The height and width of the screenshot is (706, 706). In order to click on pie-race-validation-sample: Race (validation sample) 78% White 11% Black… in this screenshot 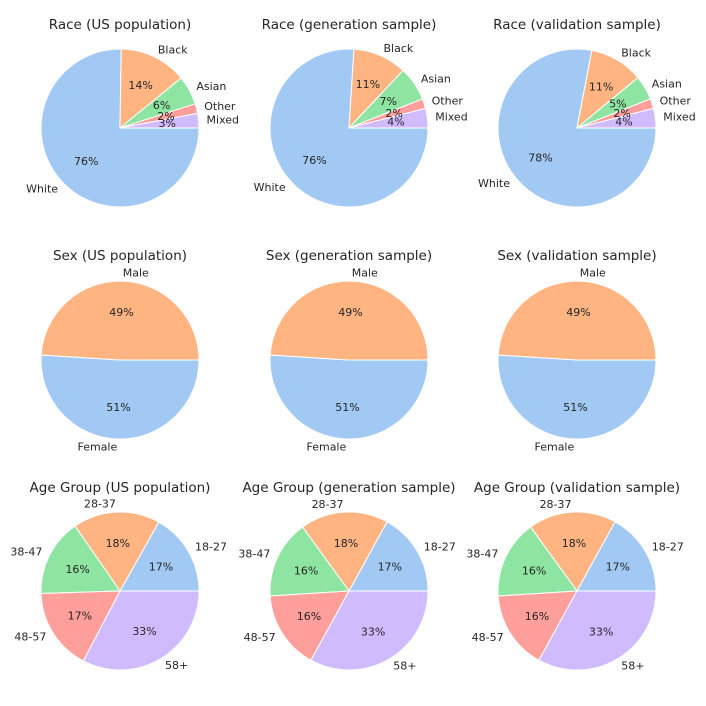, I will do `click(587, 112)`.